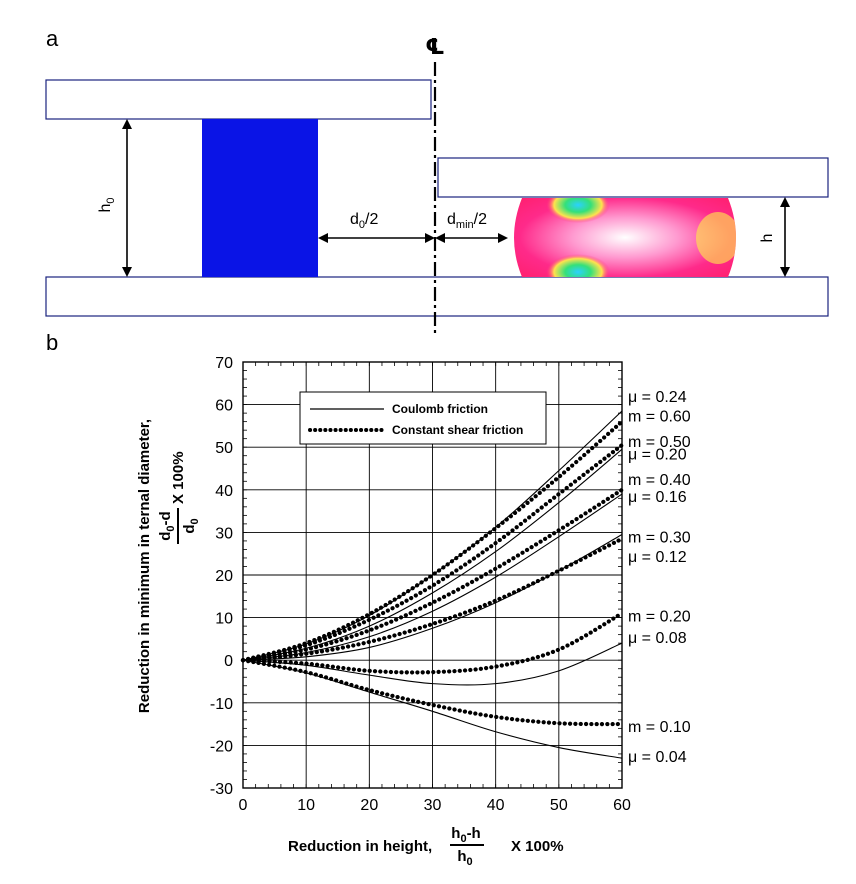  What do you see at coordinates (465, 835) in the screenshot?
I see `x-axis-numerator: h0-h` at bounding box center [465, 835].